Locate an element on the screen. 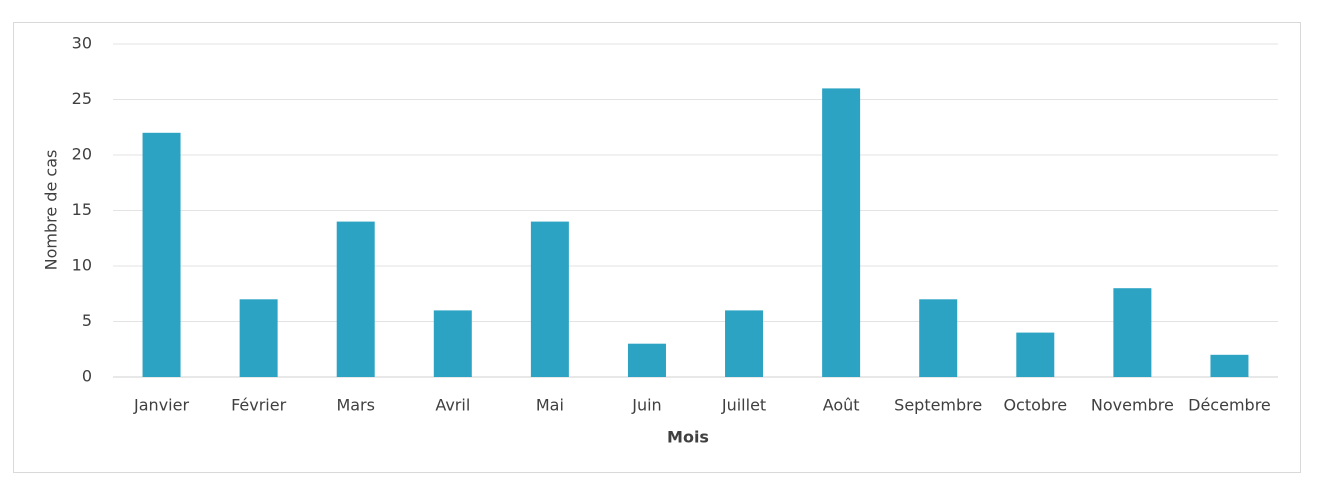 The image size is (1320, 491). x-tick-label: Janvier is located at coordinates (161, 405).